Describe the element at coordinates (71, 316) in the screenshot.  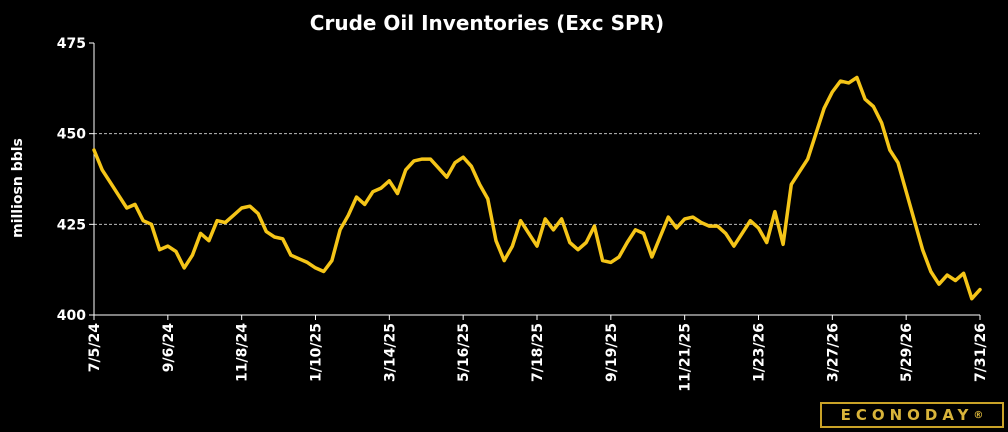
I see `y-tick-label: 400` at that location.